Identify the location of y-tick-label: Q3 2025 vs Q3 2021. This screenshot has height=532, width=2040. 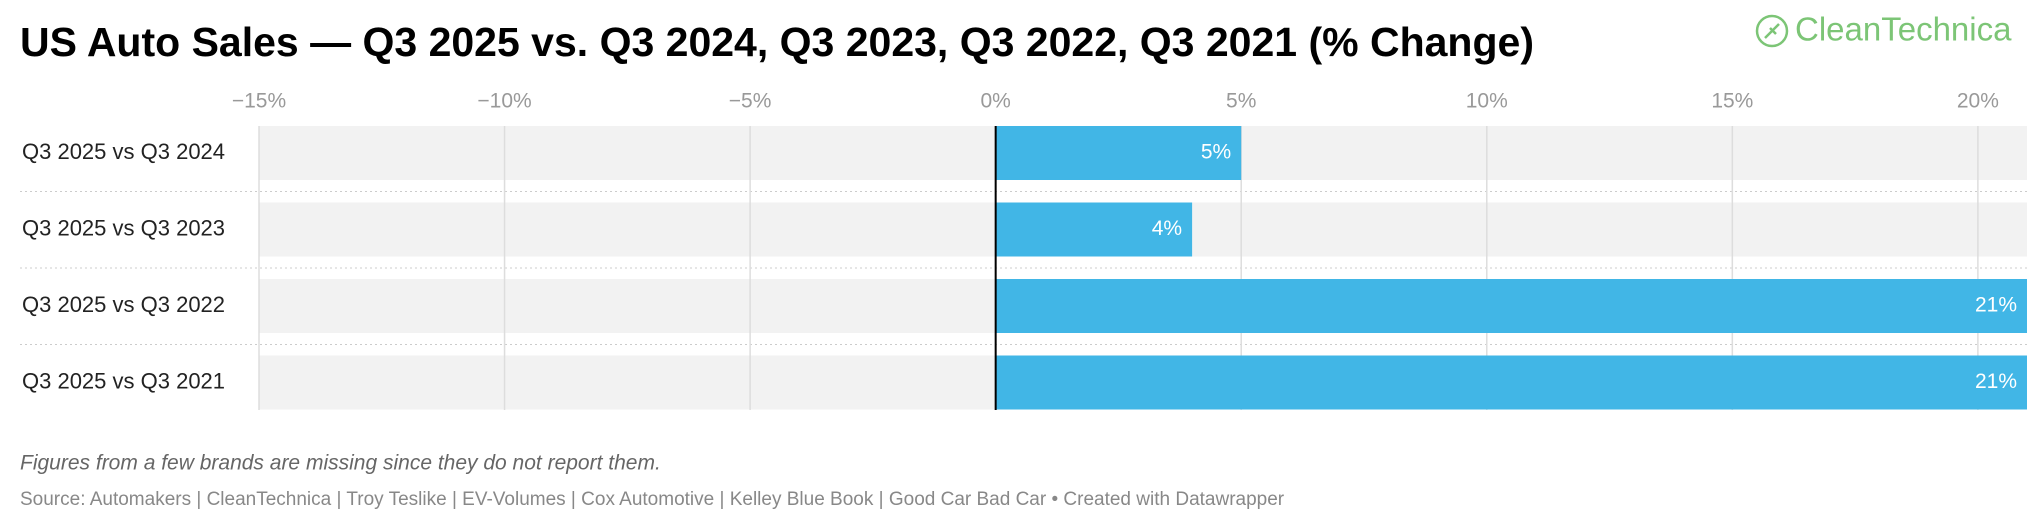
(123, 380).